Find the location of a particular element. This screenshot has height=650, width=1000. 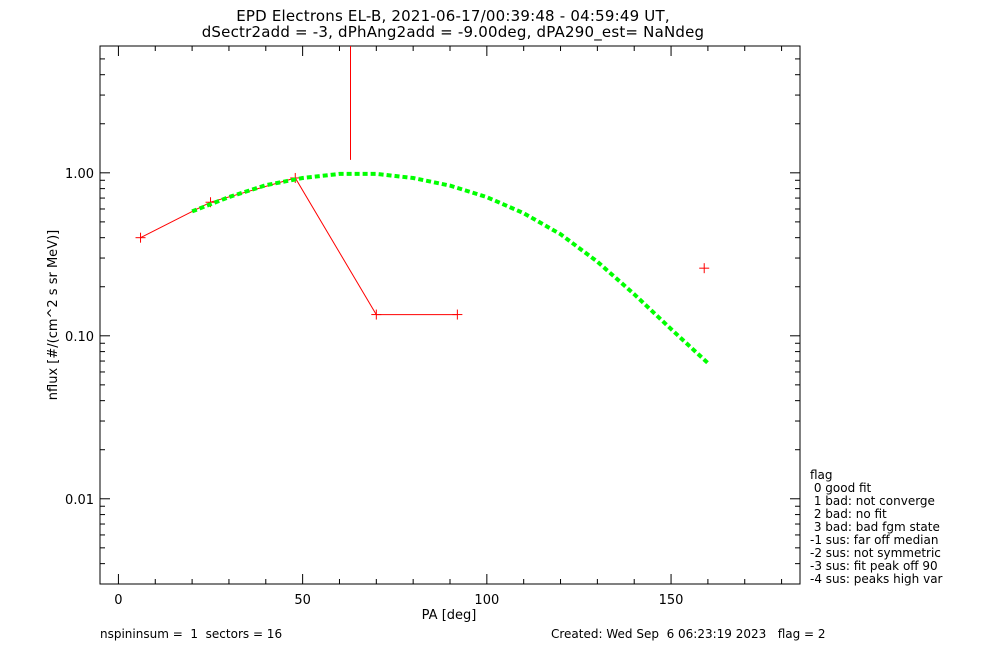

legend-item: 3 bad: bad fgm state is located at coordinates (875, 527).